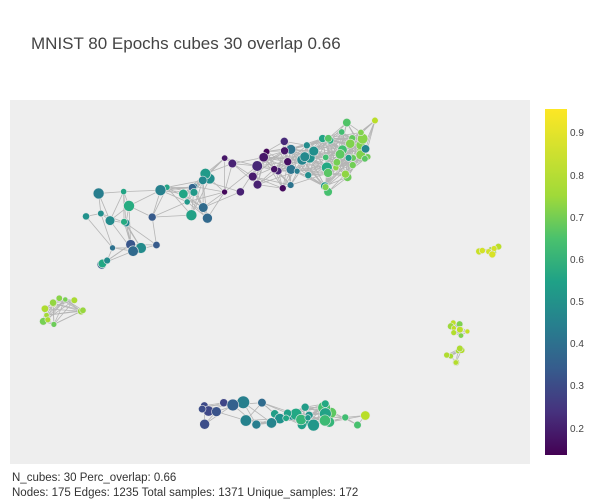 Image resolution: width=600 pixels, height=501 pixels. Describe the element at coordinates (577, 302) in the screenshot. I see `colorbar-tick-label: 0.5` at that location.